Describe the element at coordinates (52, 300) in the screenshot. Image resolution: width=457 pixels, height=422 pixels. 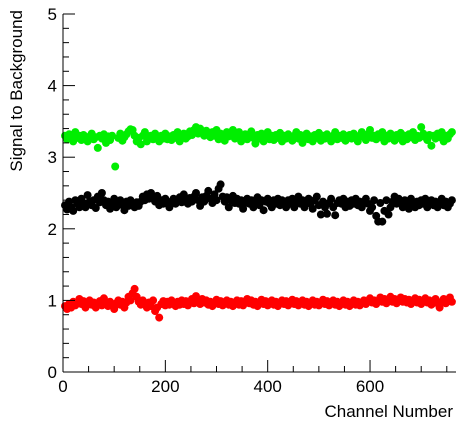
I see `y-tick-label-1: 1` at that location.